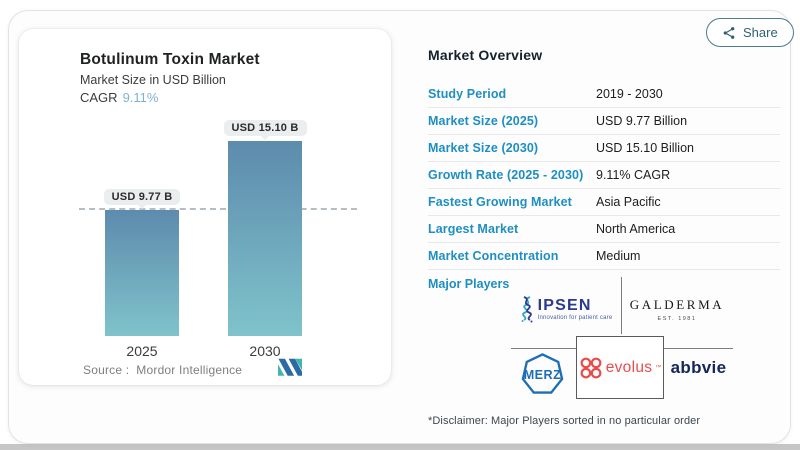 This screenshot has height=450, width=800. I want to click on bar-column-2030: USD 15.10 B, so click(265, 228).